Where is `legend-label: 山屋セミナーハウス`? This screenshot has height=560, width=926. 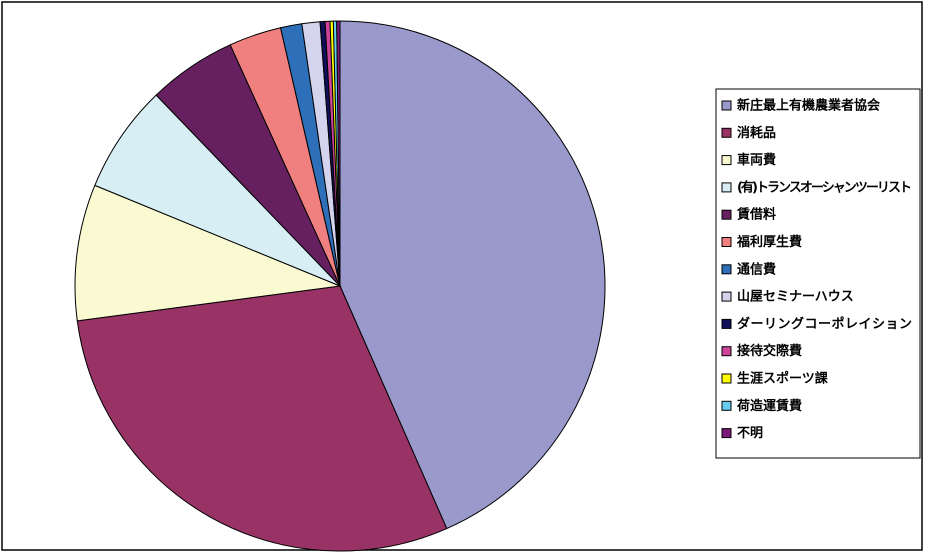
legend-label: 山屋セミナーハウス is located at coordinates (795, 297).